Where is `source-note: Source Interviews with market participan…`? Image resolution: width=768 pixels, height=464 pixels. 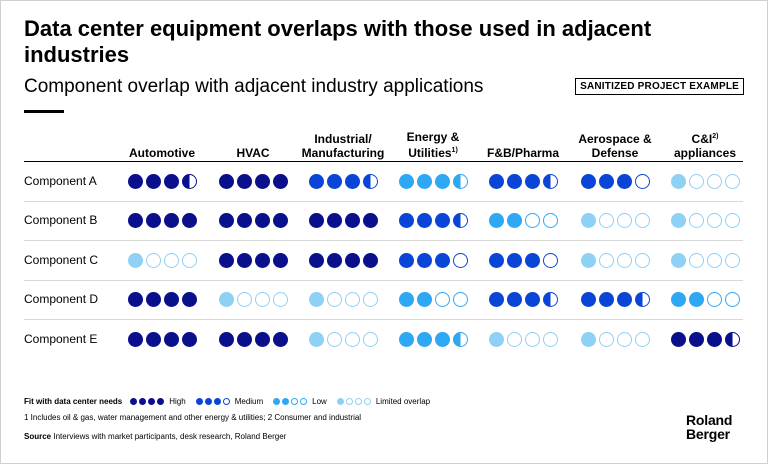 source-note: Source Interviews with market participan… is located at coordinates (155, 436).